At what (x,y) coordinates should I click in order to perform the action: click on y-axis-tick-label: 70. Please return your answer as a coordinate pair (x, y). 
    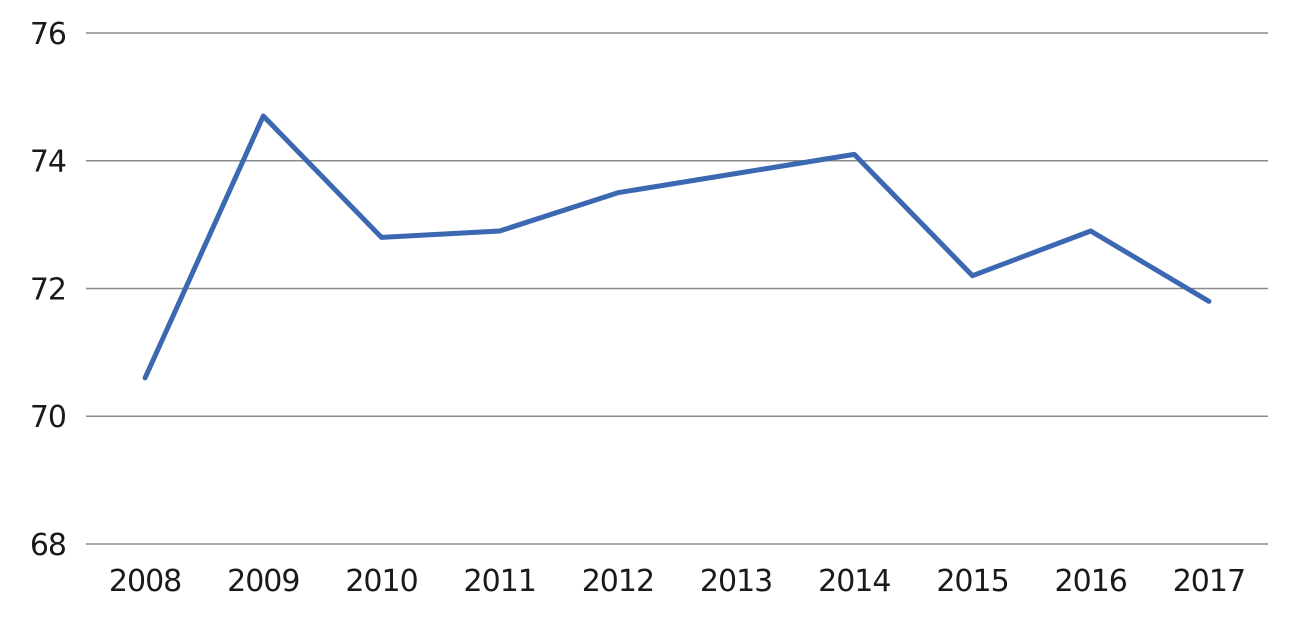
    Looking at the image, I should click on (48, 417).